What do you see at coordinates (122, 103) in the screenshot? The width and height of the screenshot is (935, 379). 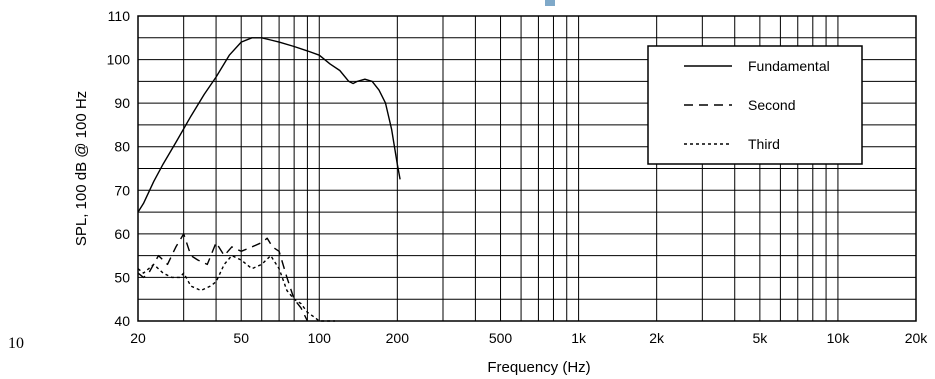 I see `y-tick-label: 90` at bounding box center [122, 103].